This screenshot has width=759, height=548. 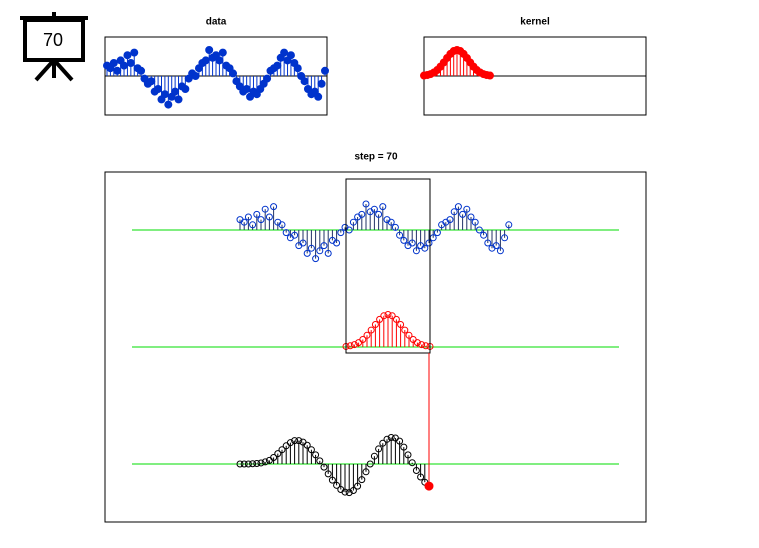 What do you see at coordinates (54, 47) in the screenshot?
I see `icon: 70` at bounding box center [54, 47].